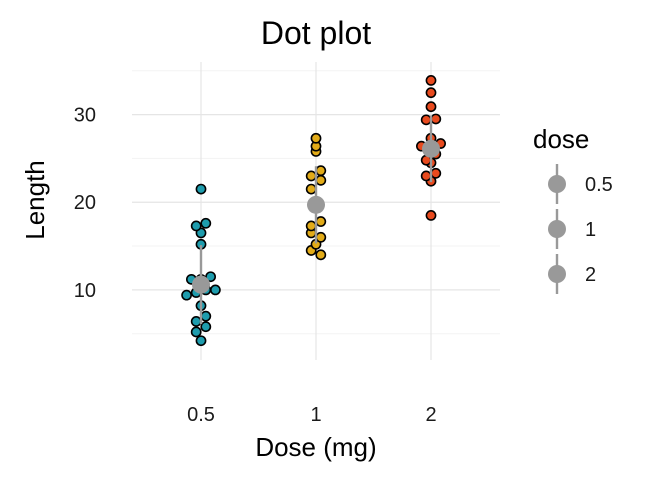 The height and width of the screenshot is (480, 672). What do you see at coordinates (201, 415) in the screenshot?
I see `x-tick-label: 0.5` at bounding box center [201, 415].